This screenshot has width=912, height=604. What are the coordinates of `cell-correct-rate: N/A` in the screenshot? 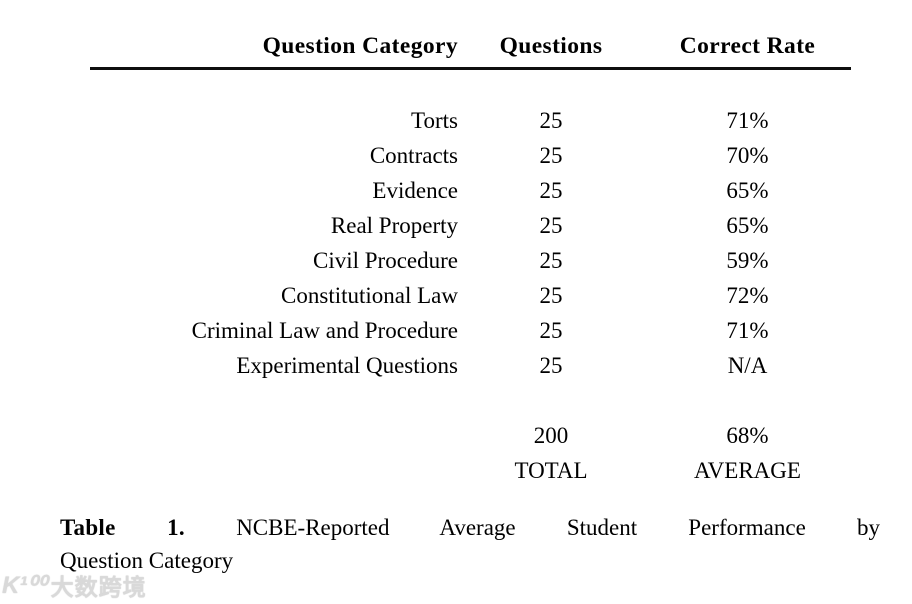 It's located at (747, 365).